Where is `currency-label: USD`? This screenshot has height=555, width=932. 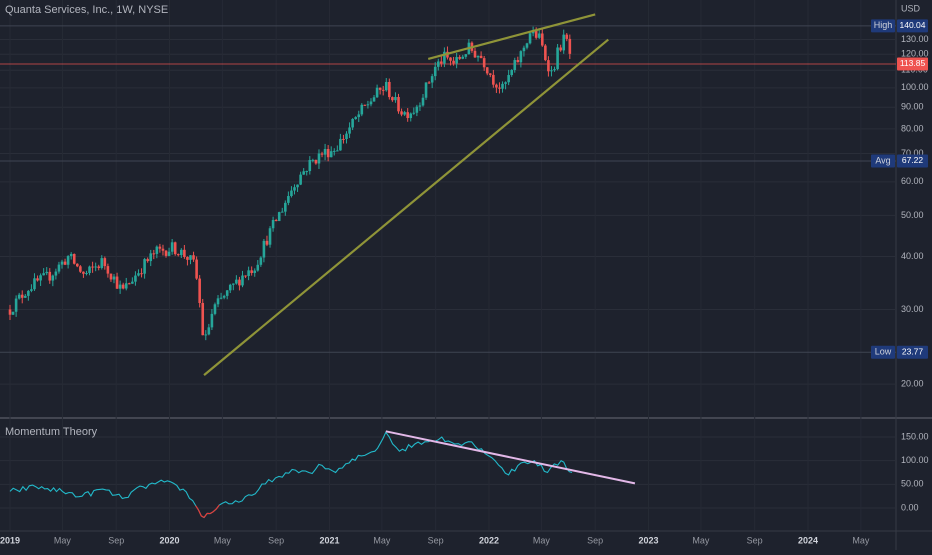 currency-label: USD is located at coordinates (911, 8).